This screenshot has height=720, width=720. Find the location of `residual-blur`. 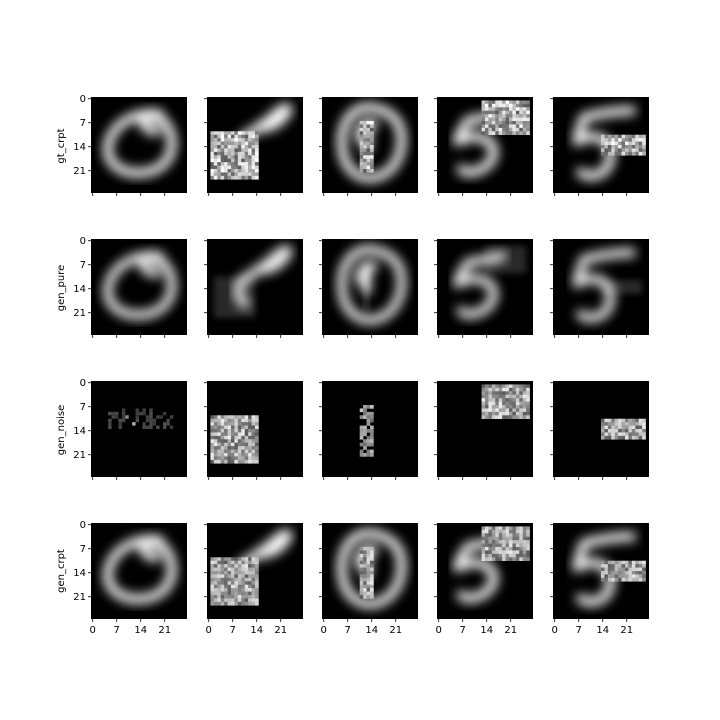

residual-blur is located at coordinates (234, 297).